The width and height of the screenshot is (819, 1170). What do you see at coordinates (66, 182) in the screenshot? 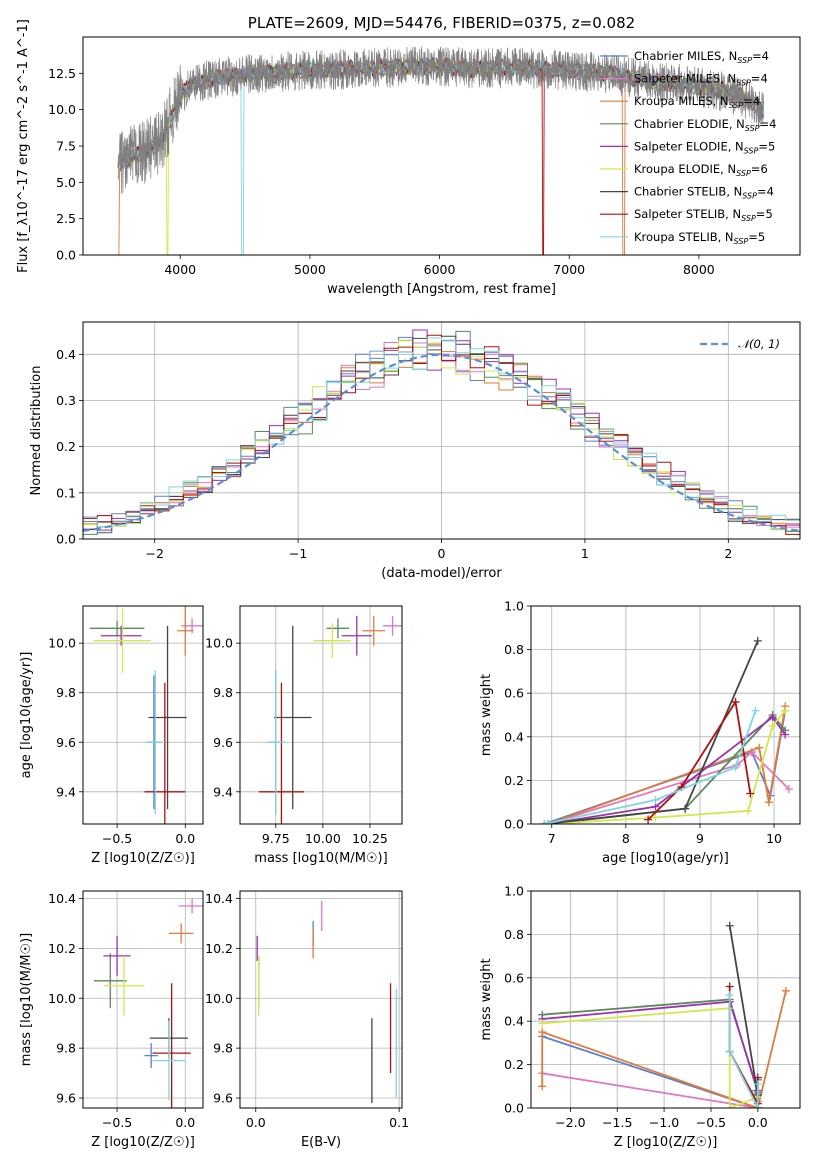
I see `y-tick-label: 5.0` at bounding box center [66, 182].